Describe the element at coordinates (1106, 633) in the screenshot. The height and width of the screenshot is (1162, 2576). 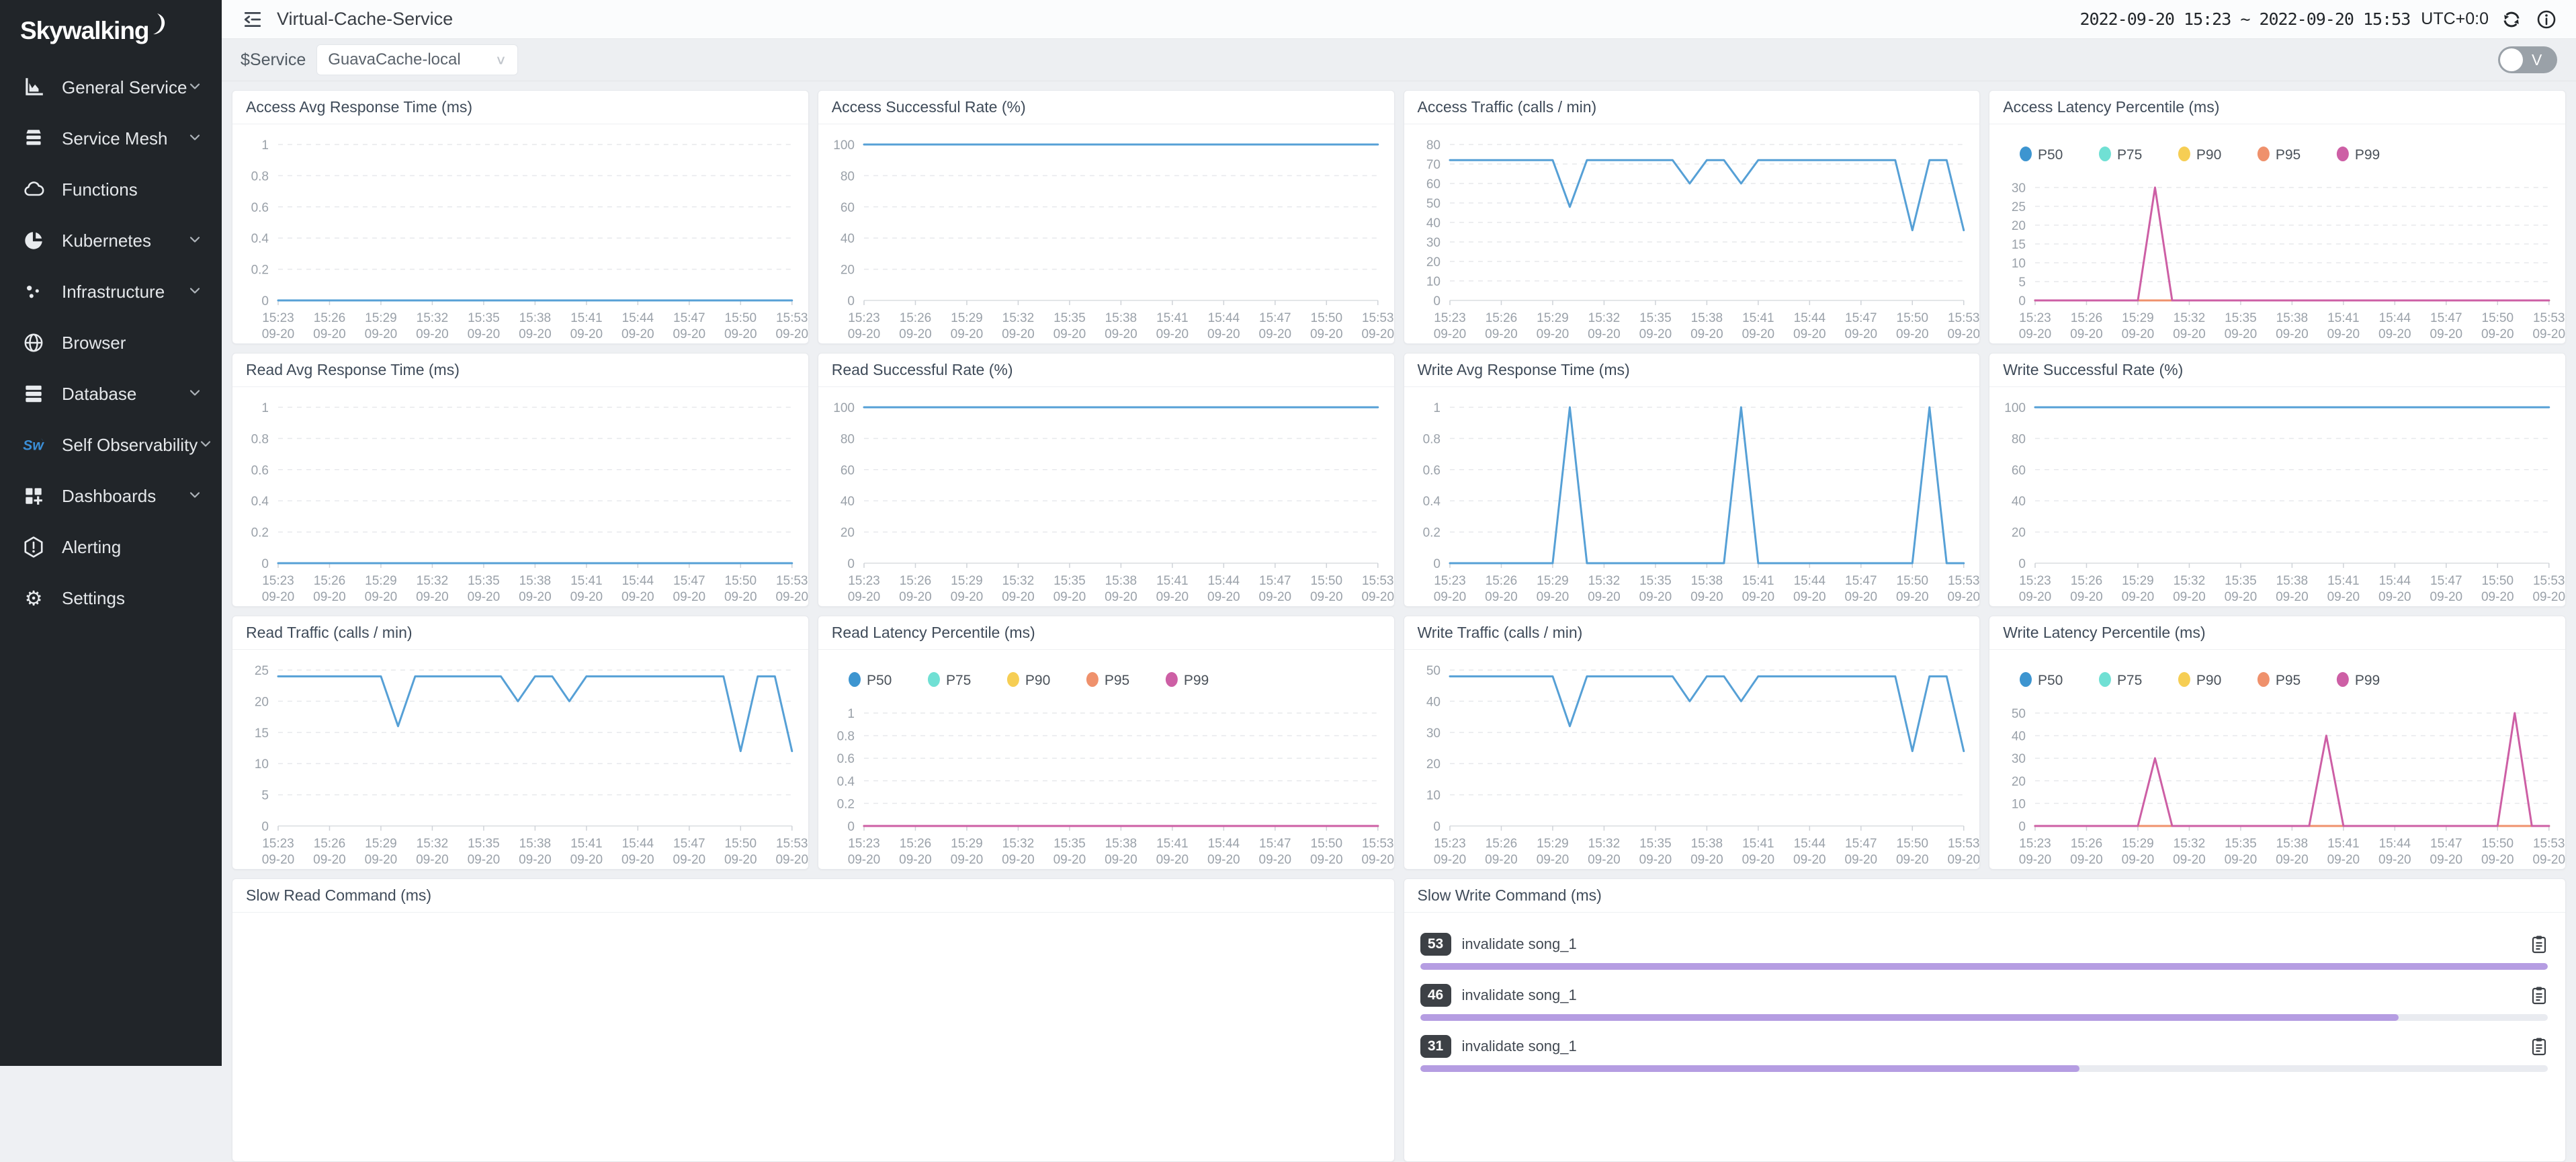
I see `panel-title-read-latency-percentile: Read Latency Percentile (ms)` at that location.